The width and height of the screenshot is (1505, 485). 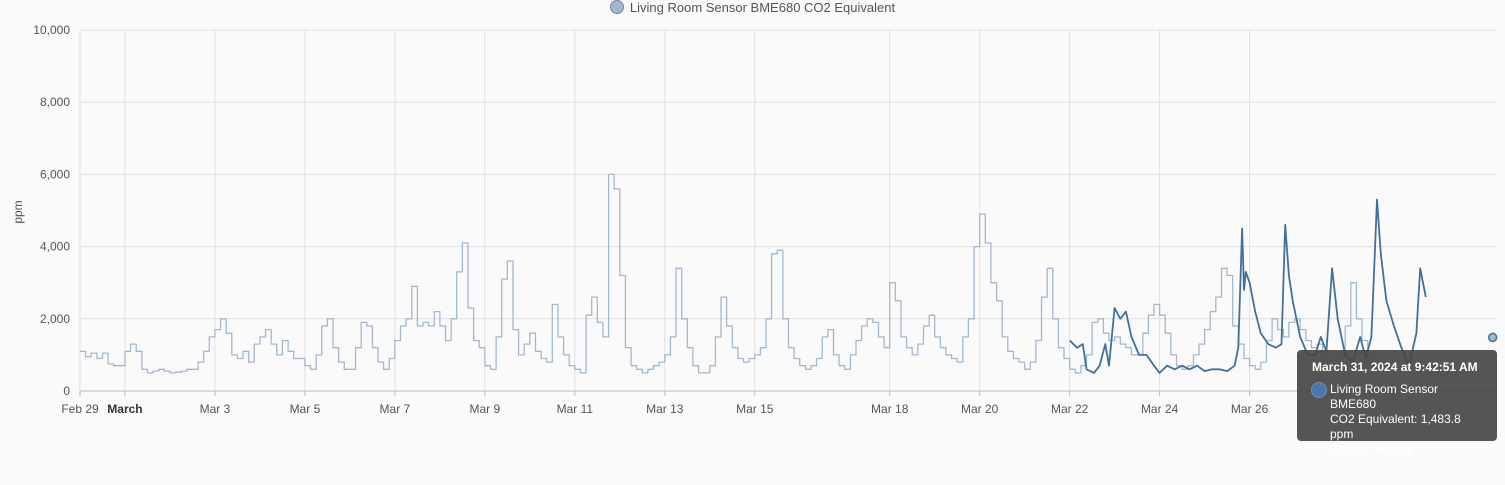 What do you see at coordinates (1070, 409) in the screenshot?
I see `x-tick-label: Mar 22` at bounding box center [1070, 409].